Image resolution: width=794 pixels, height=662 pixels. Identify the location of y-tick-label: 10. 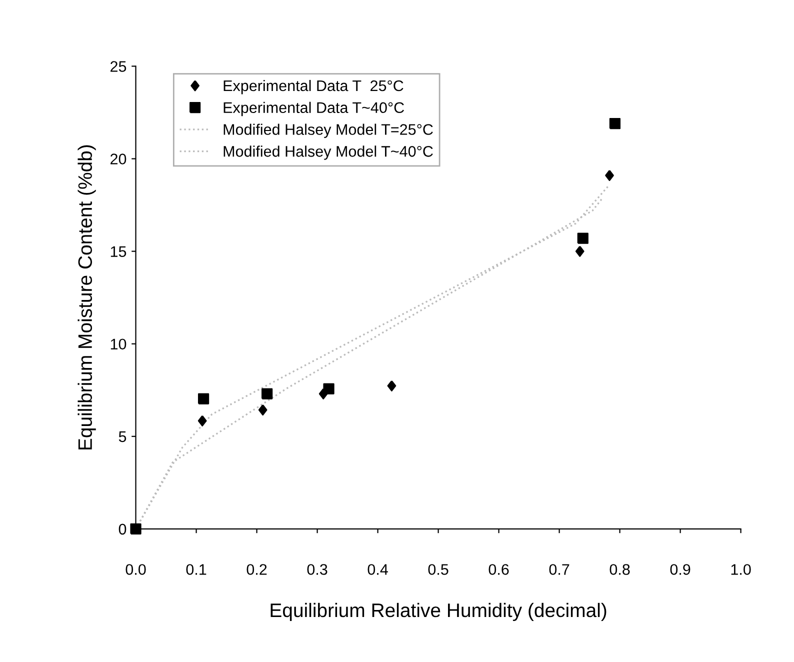
(118, 344).